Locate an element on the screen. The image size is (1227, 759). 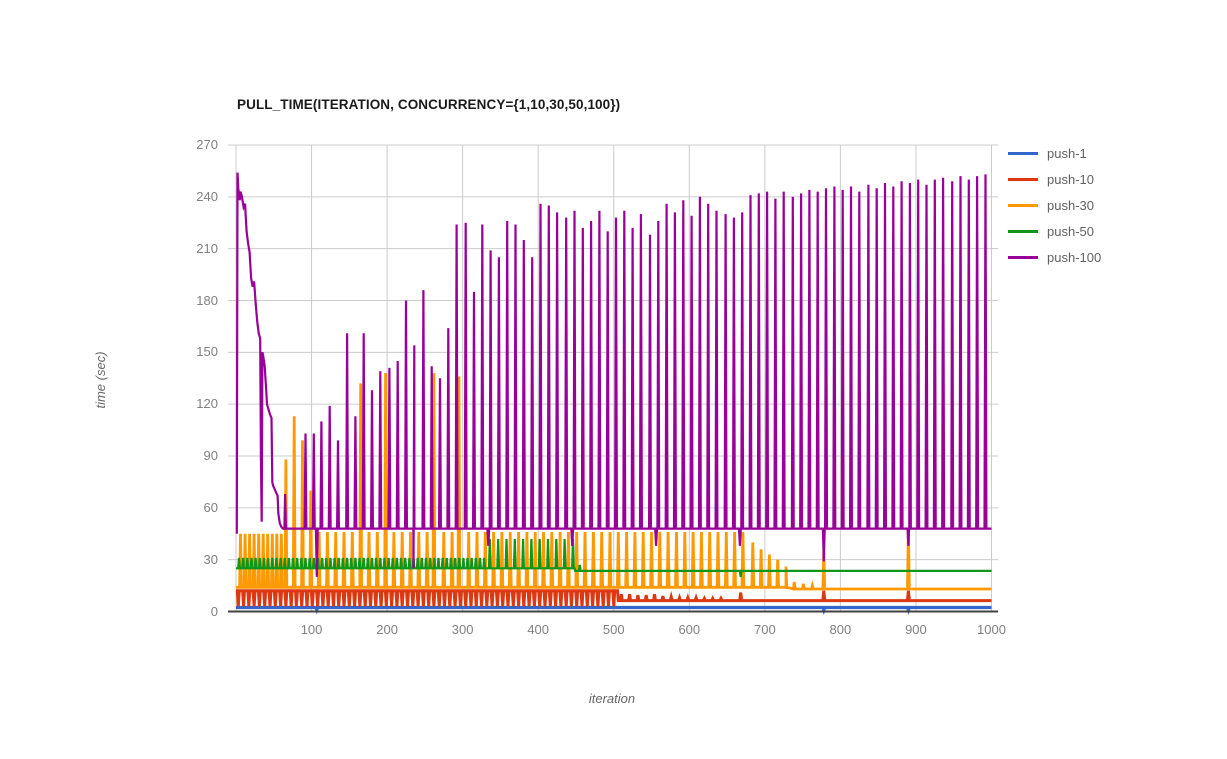
legend-label: push-50 is located at coordinates (1070, 231).